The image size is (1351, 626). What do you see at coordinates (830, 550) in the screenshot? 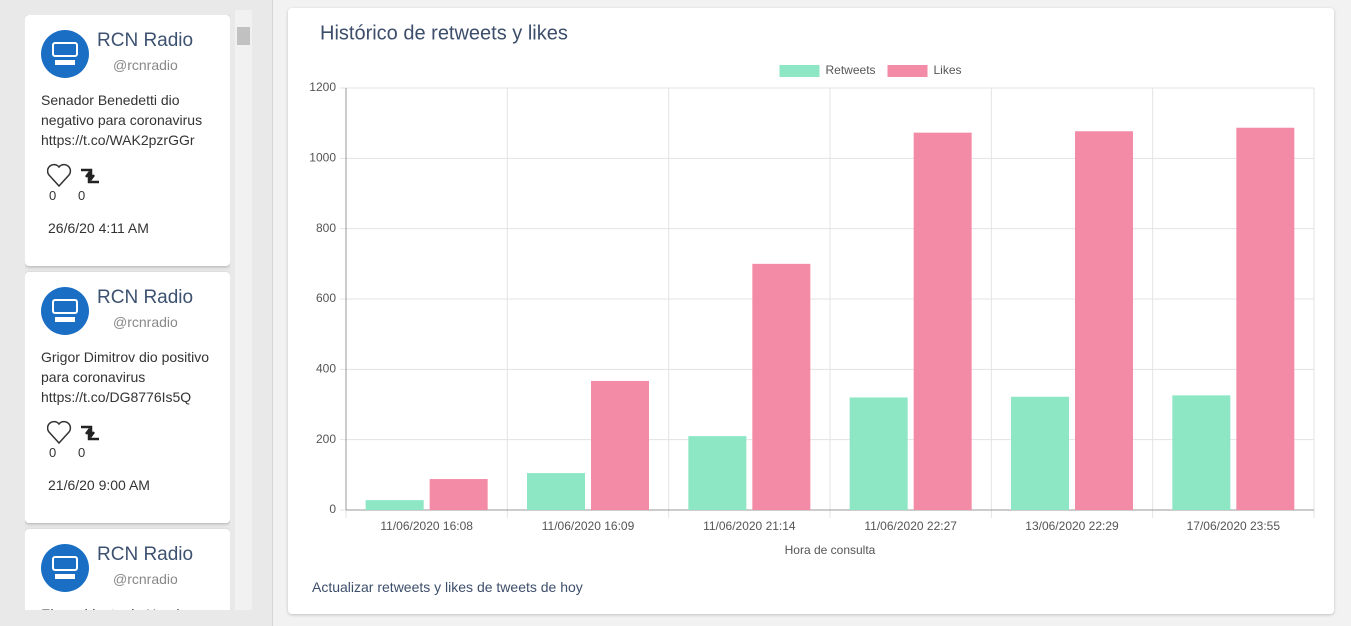
I see `x-axis-label: Hora de consulta` at bounding box center [830, 550].